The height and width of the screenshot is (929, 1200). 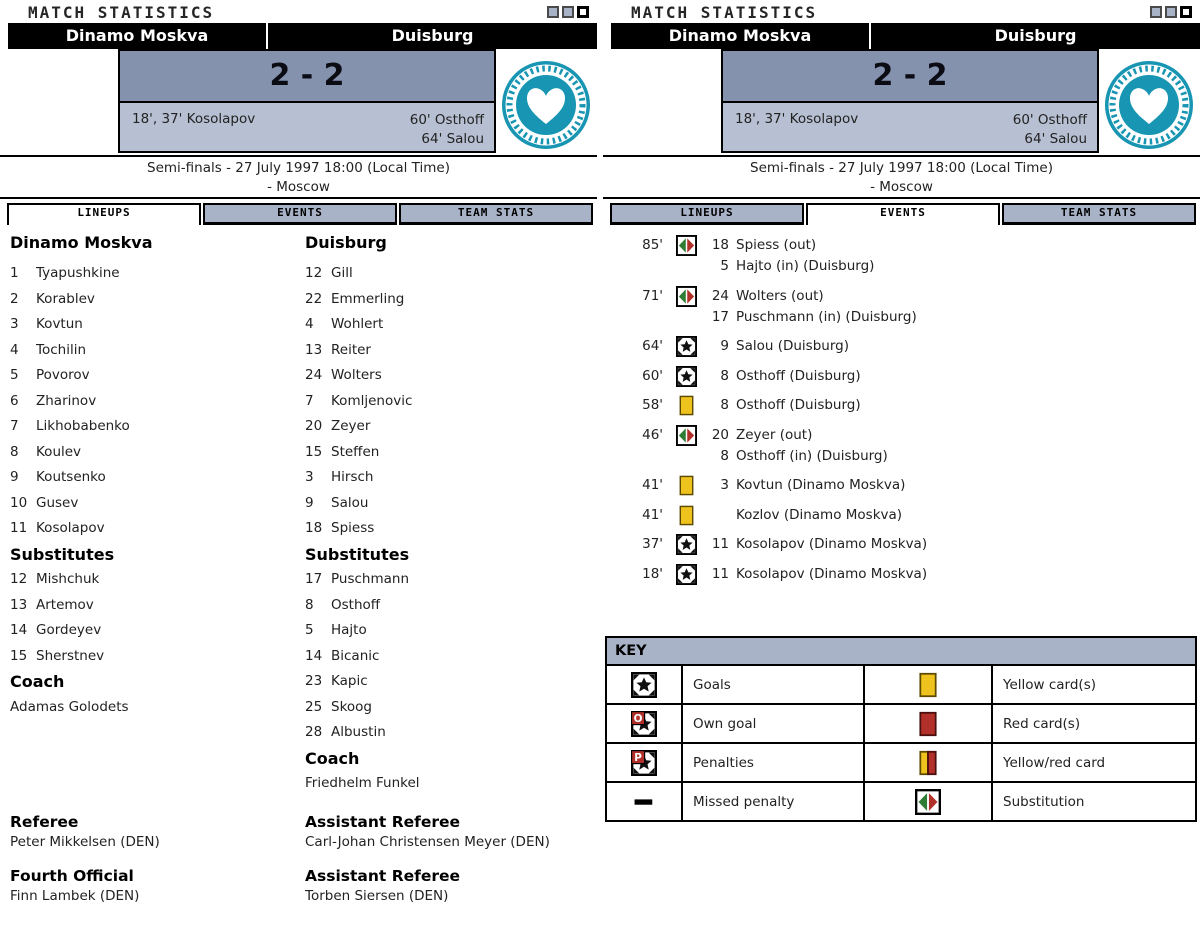 What do you see at coordinates (773, 801) in the screenshot?
I see `key-label: Missed penalty` at bounding box center [773, 801].